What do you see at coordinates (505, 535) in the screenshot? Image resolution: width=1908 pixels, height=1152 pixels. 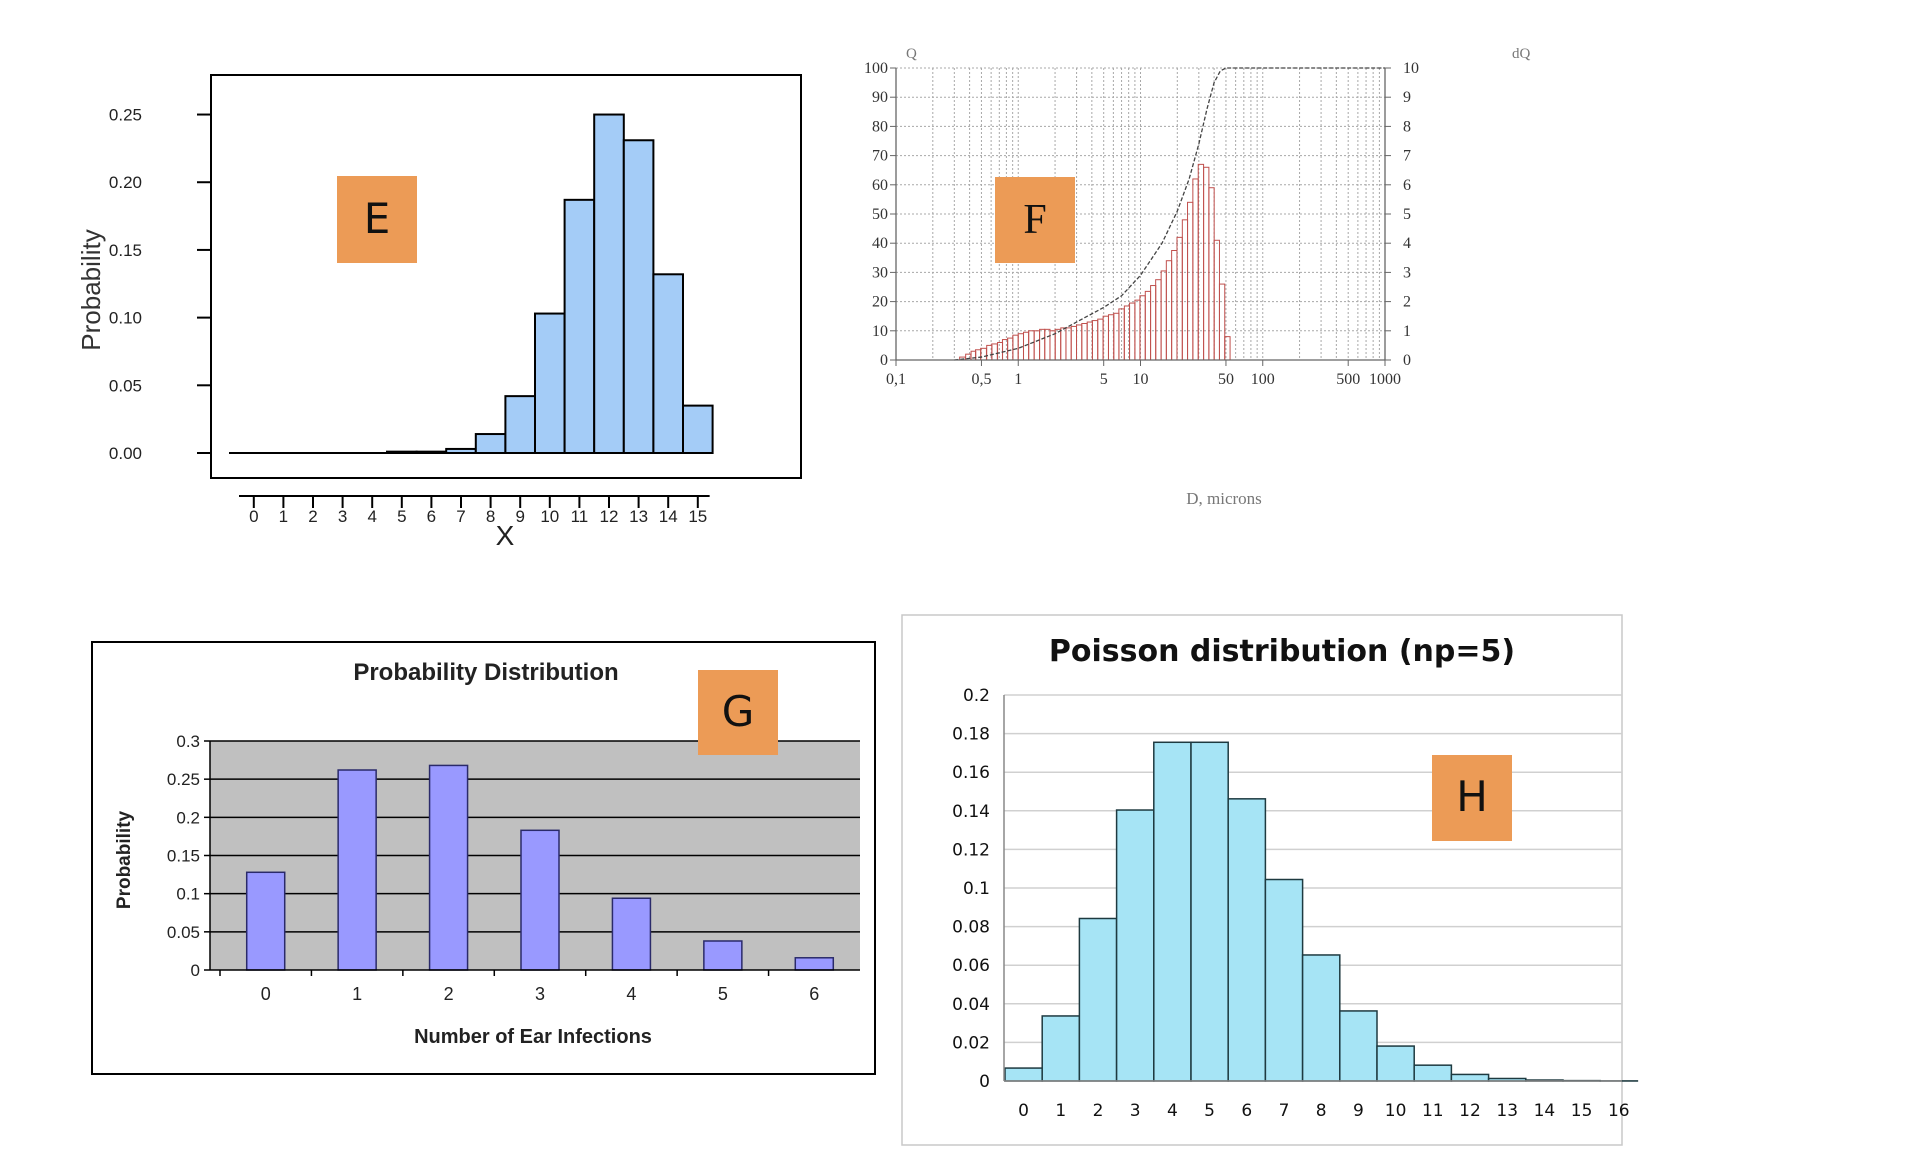 I see `x-axis-label: X` at bounding box center [505, 535].